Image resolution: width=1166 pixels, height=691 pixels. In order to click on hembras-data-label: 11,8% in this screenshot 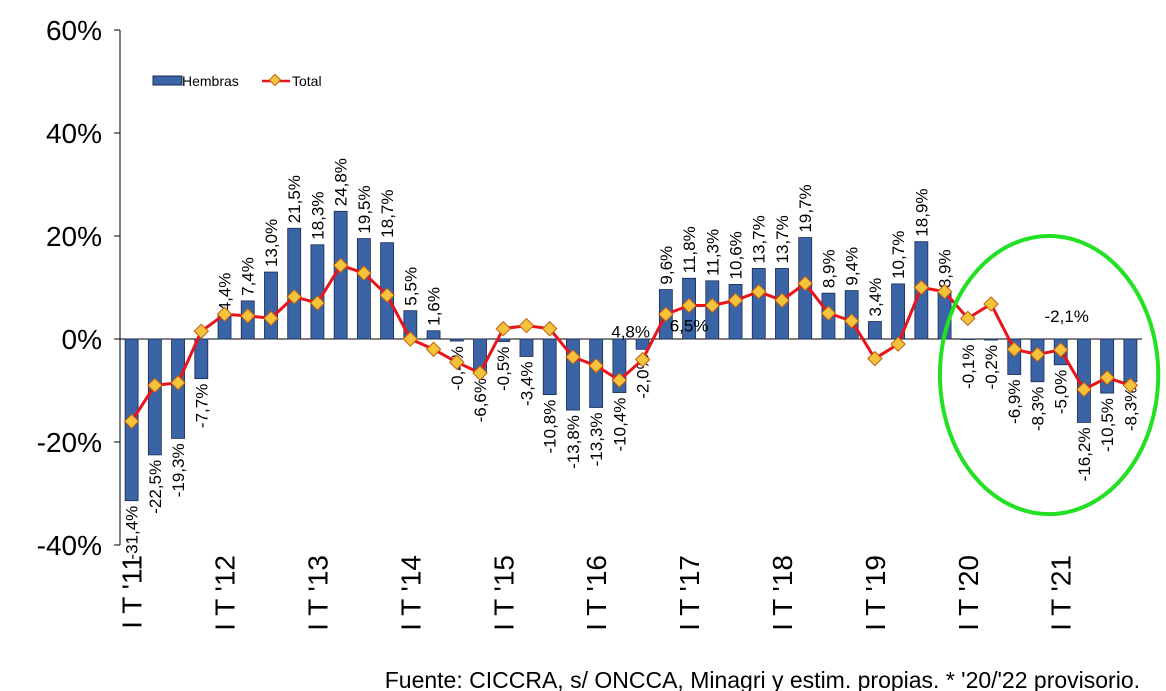, I will do `click(689, 249)`.